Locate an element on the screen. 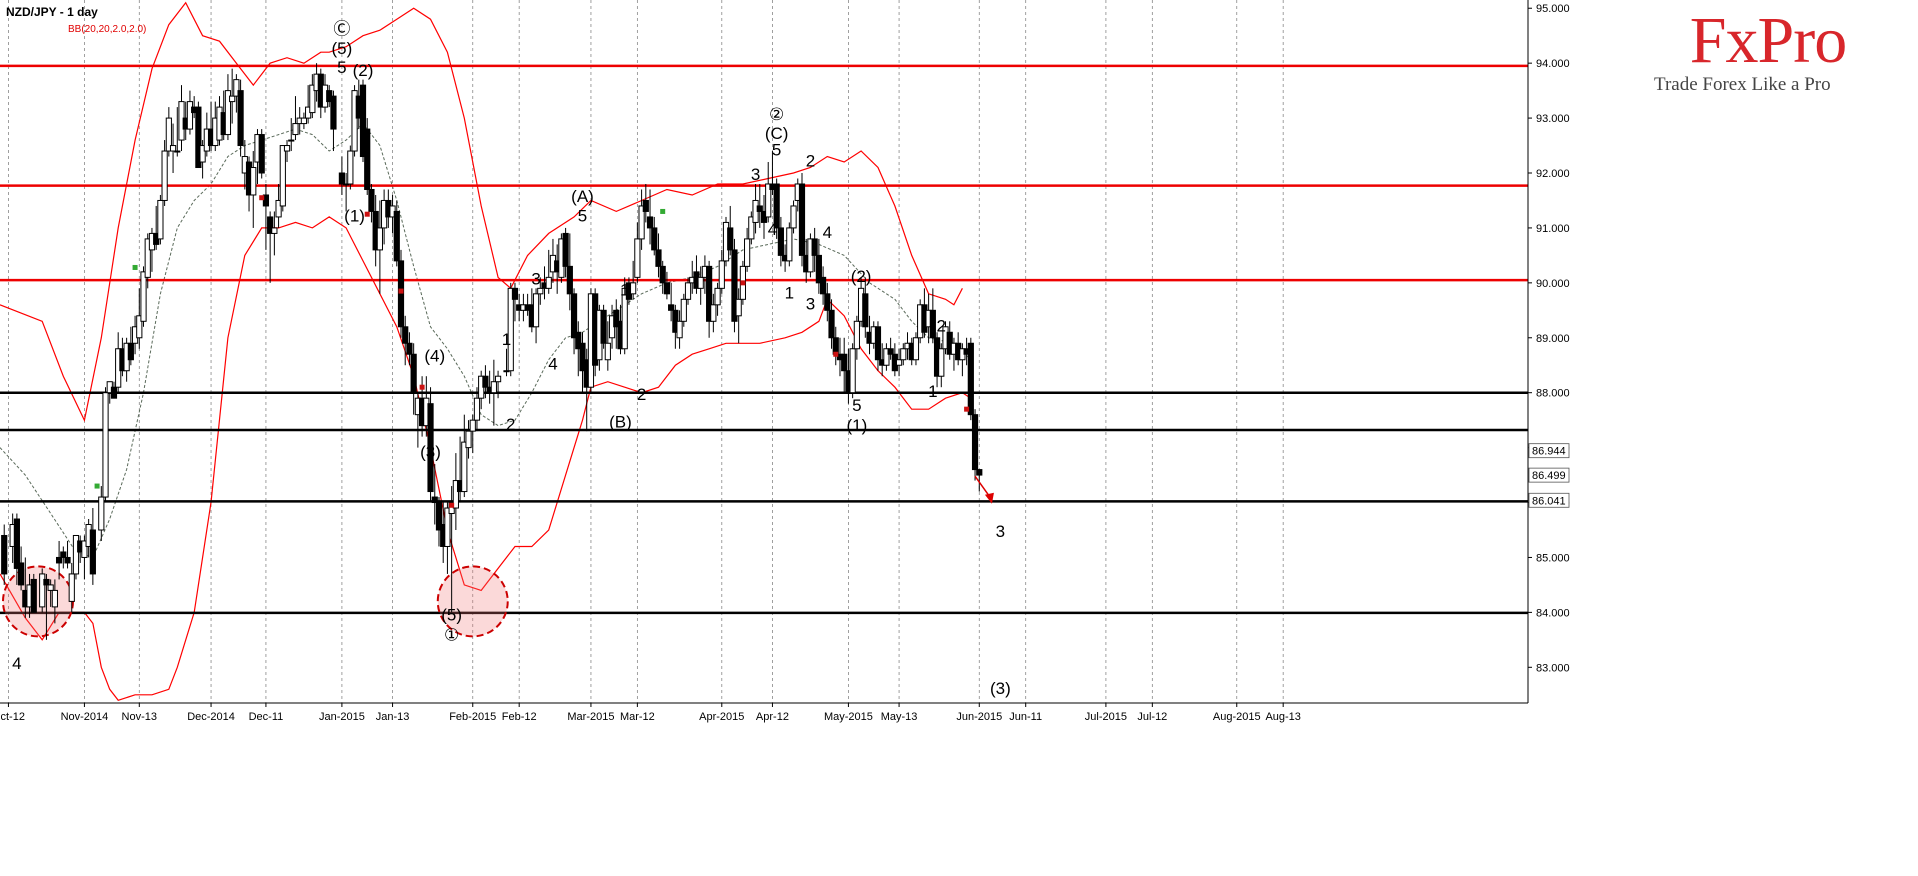 This screenshot has height=876, width=1918. time-tick-label: Mar-2015 is located at coordinates (590, 717).